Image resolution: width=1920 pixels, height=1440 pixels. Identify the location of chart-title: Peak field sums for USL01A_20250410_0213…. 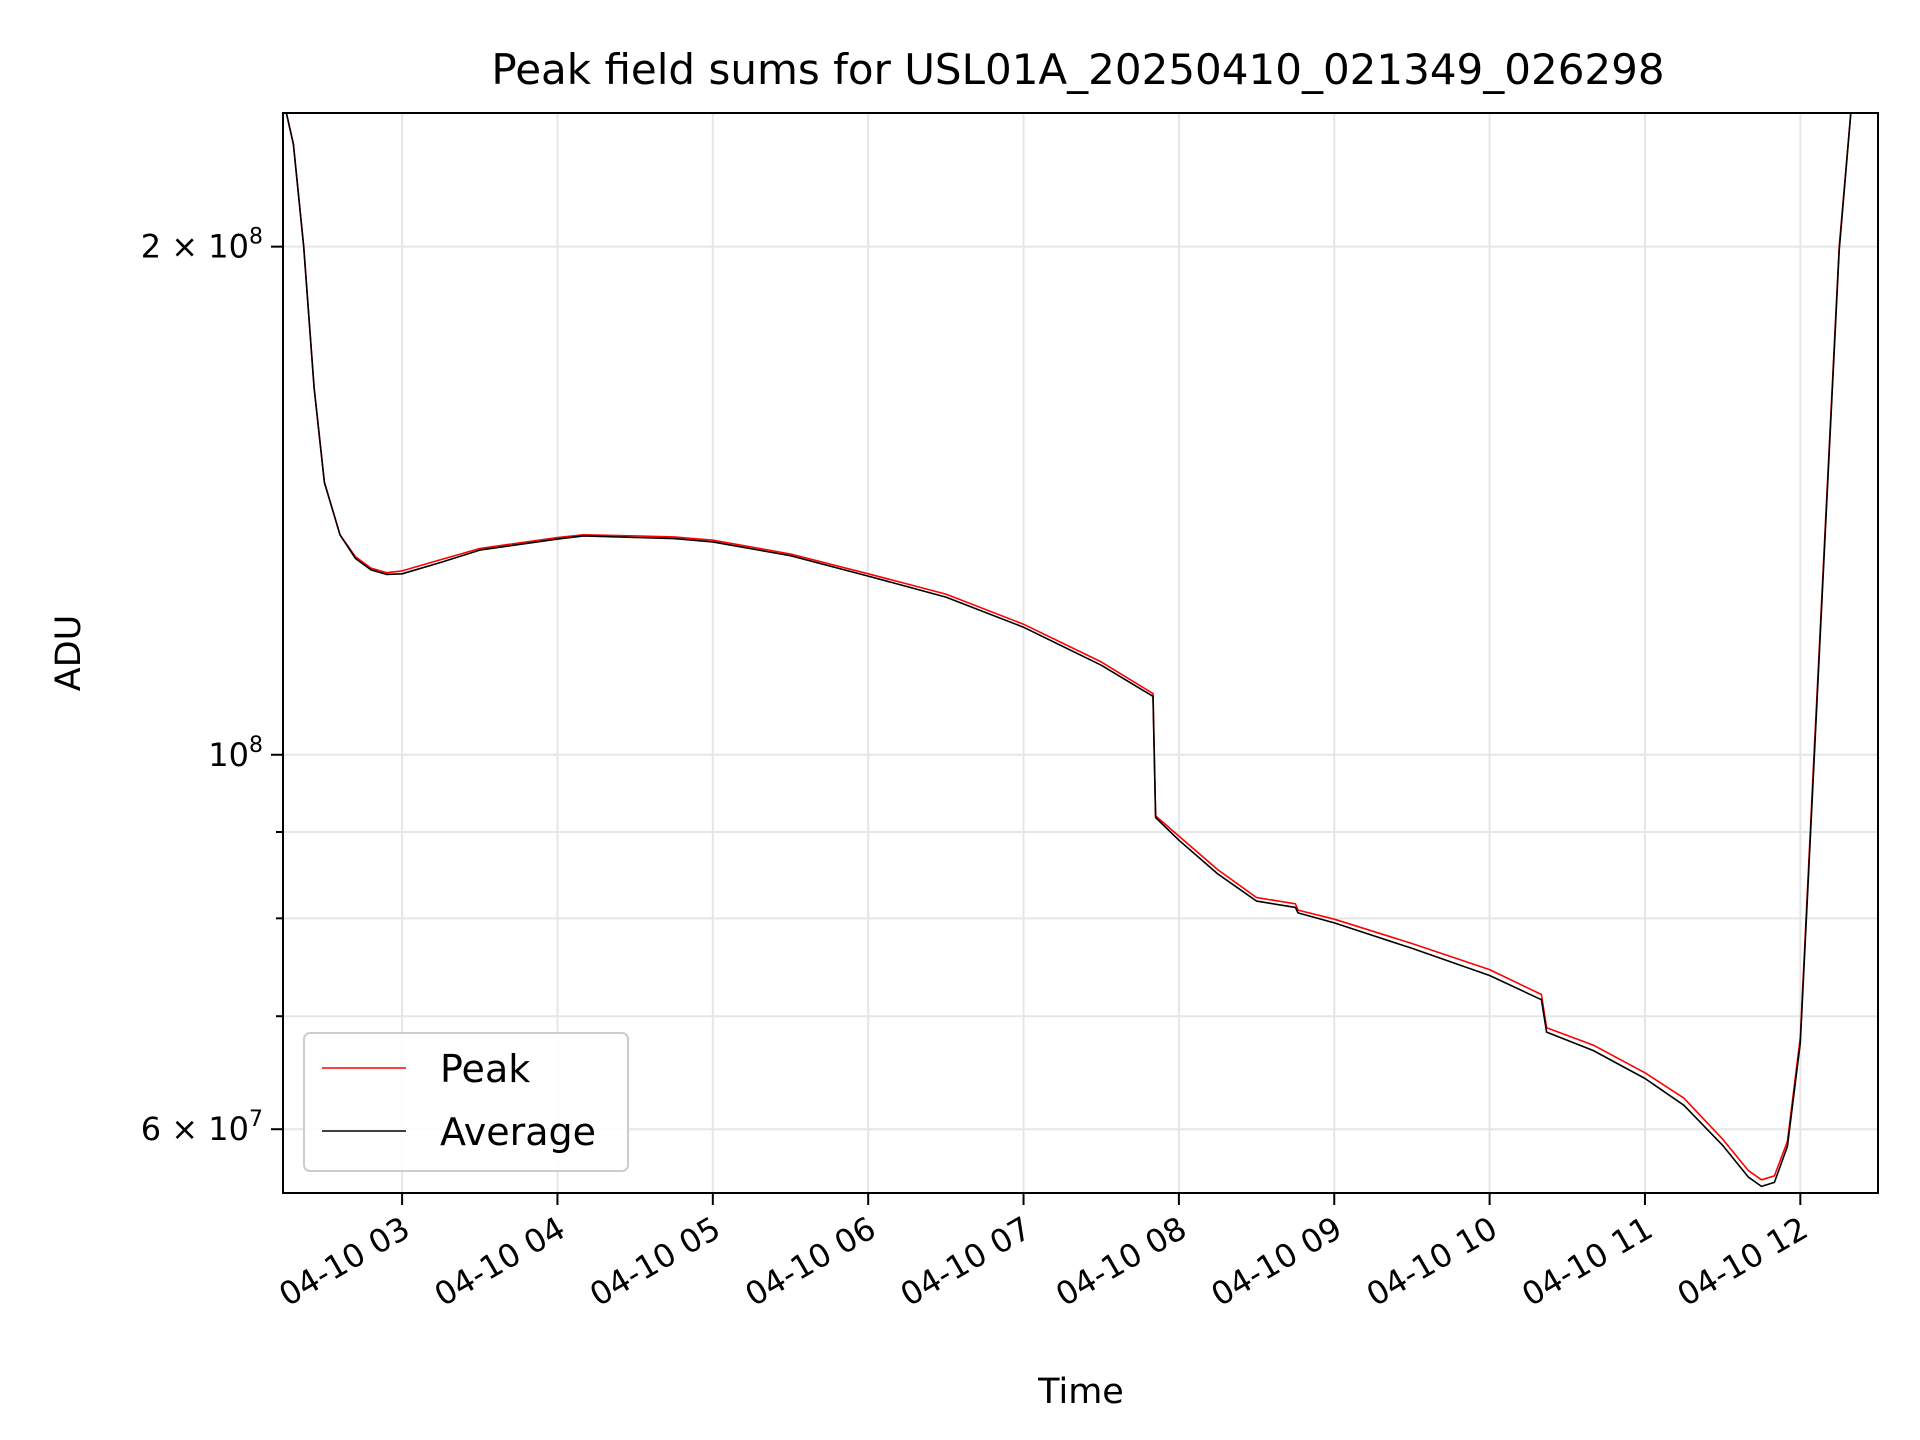
(1077, 69).